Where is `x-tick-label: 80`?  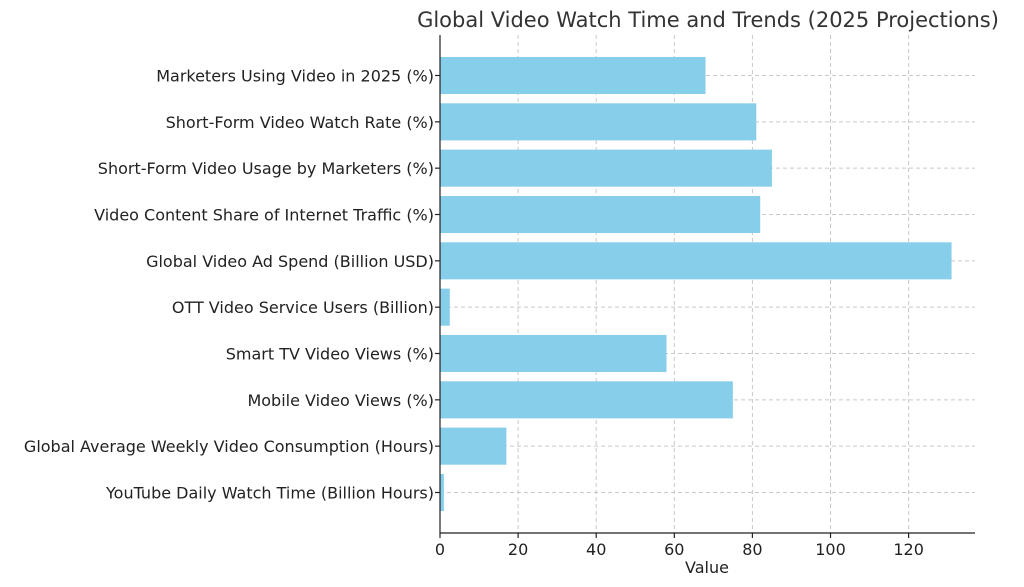
x-tick-label: 80 is located at coordinates (752, 549).